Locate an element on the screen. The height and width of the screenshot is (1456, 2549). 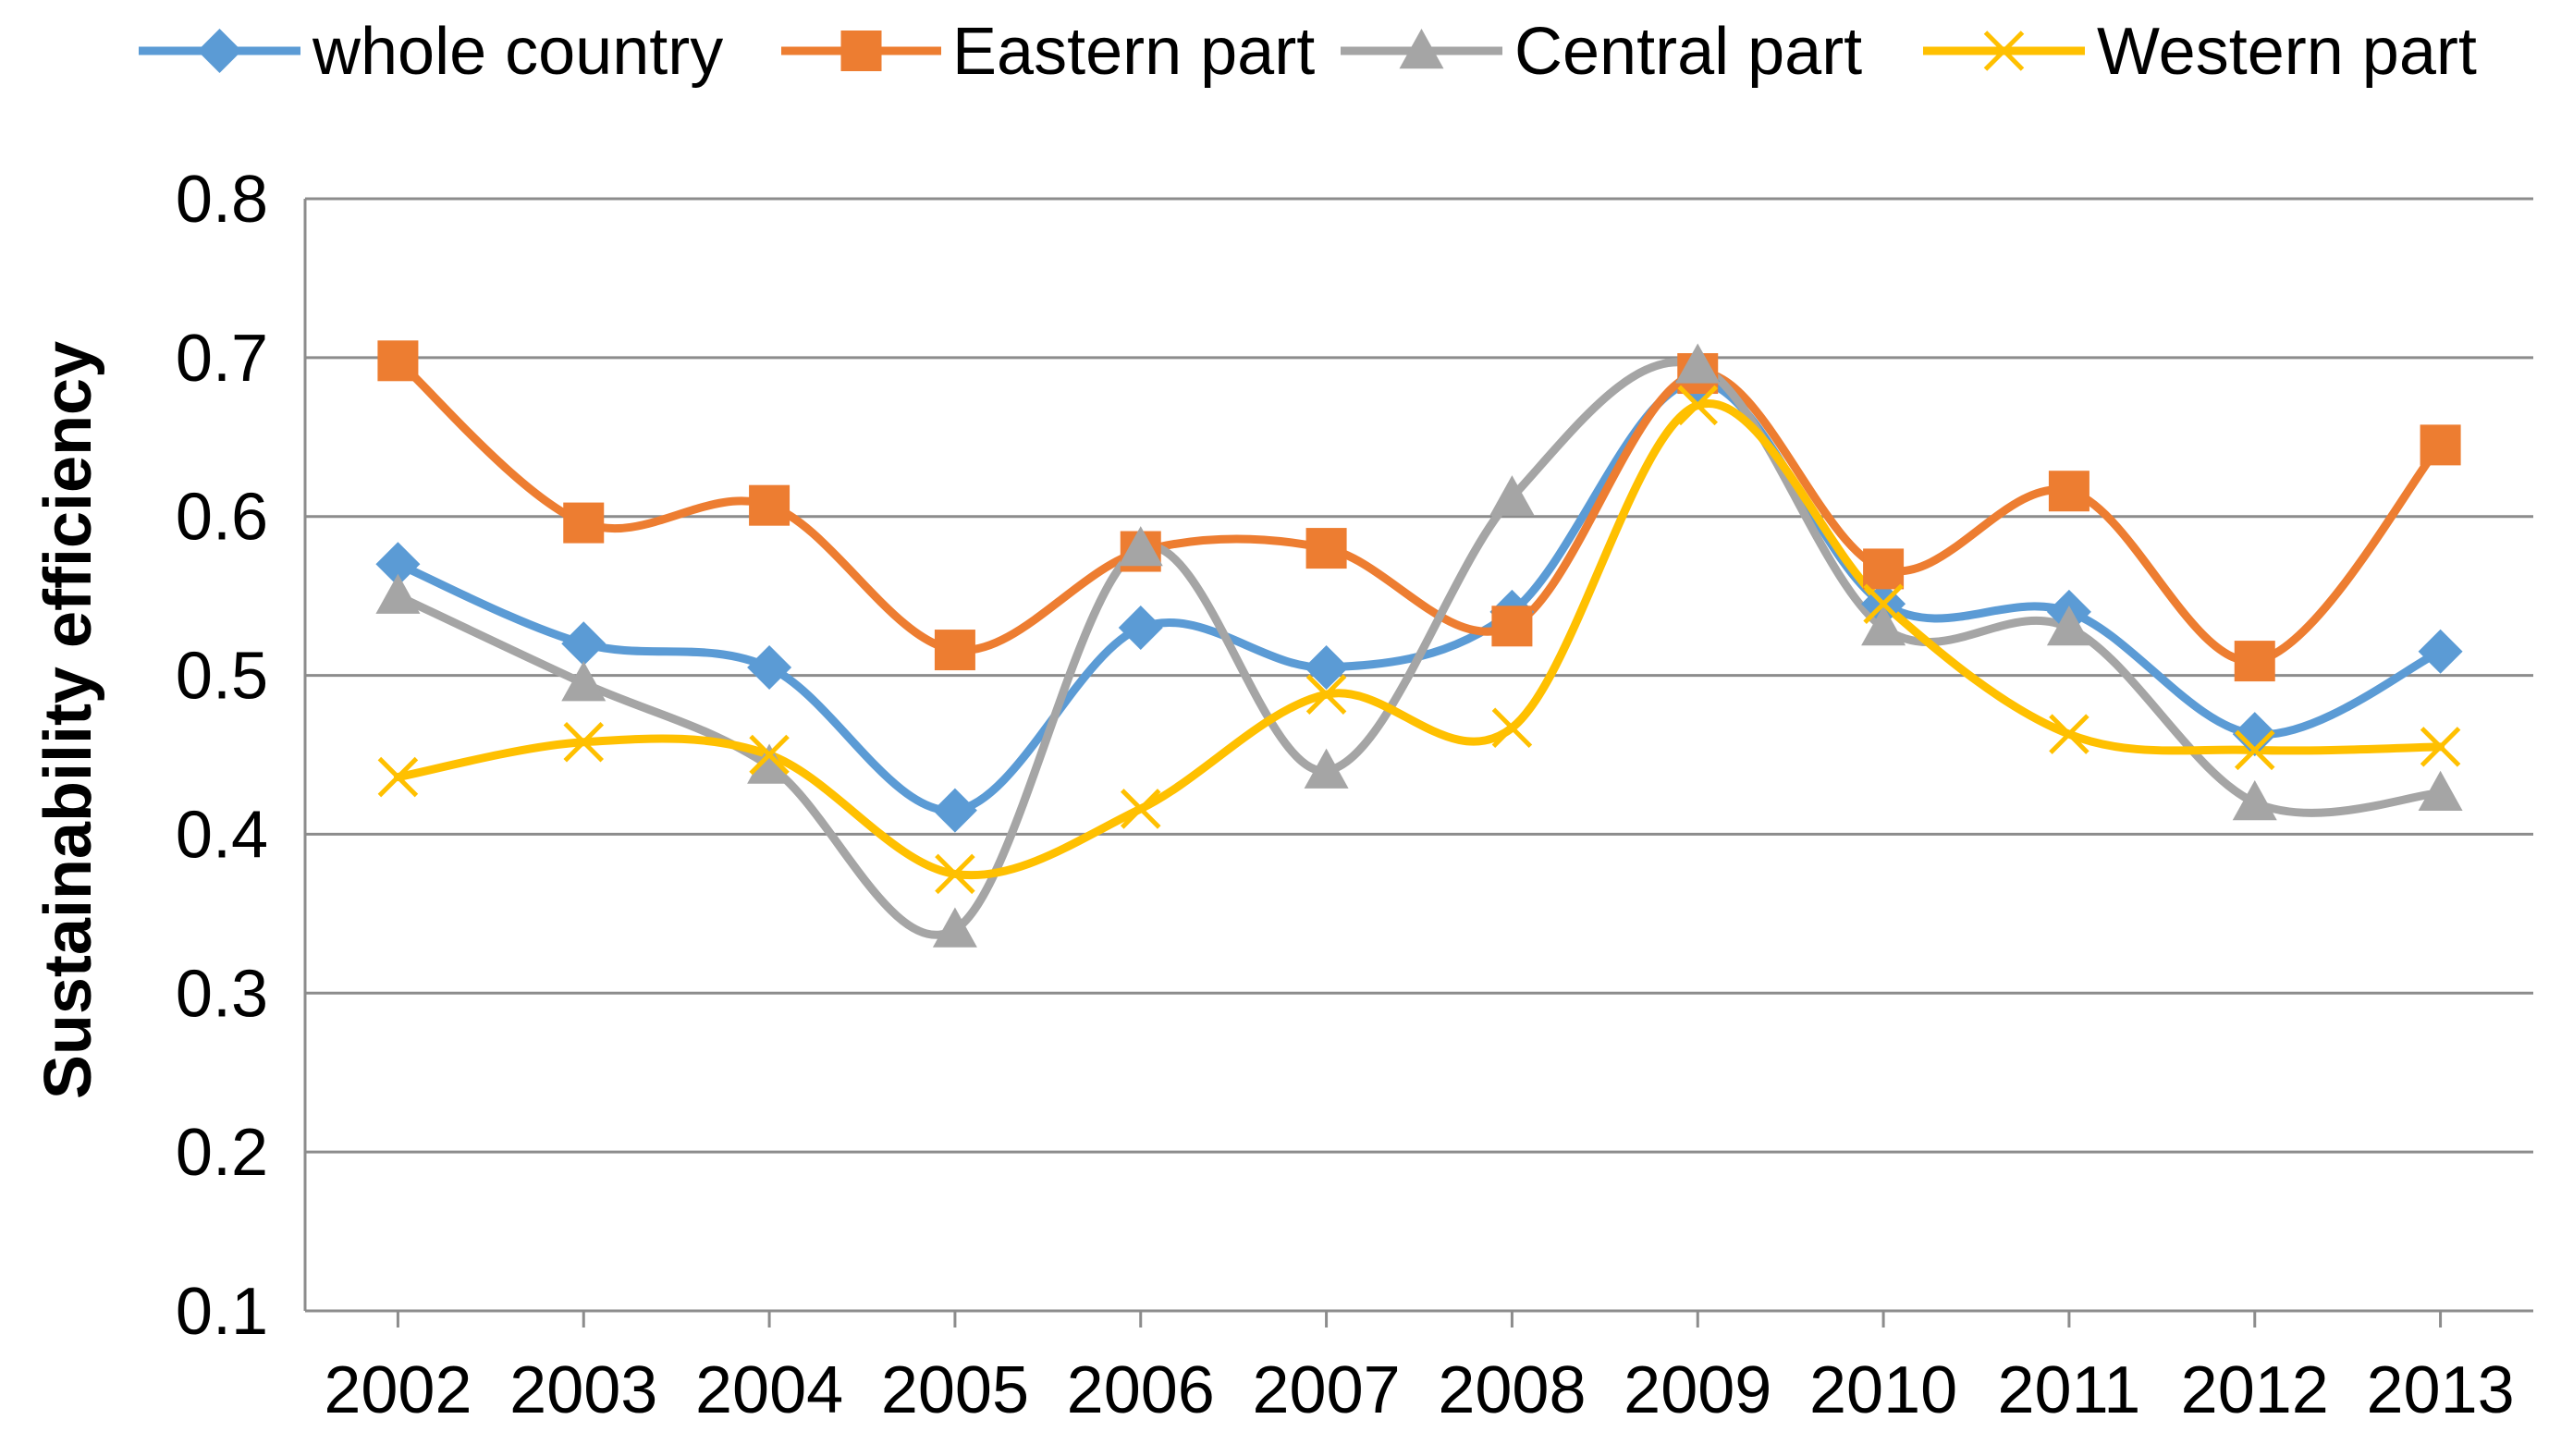
legend-label: Eastern part is located at coordinates (1133, 52).